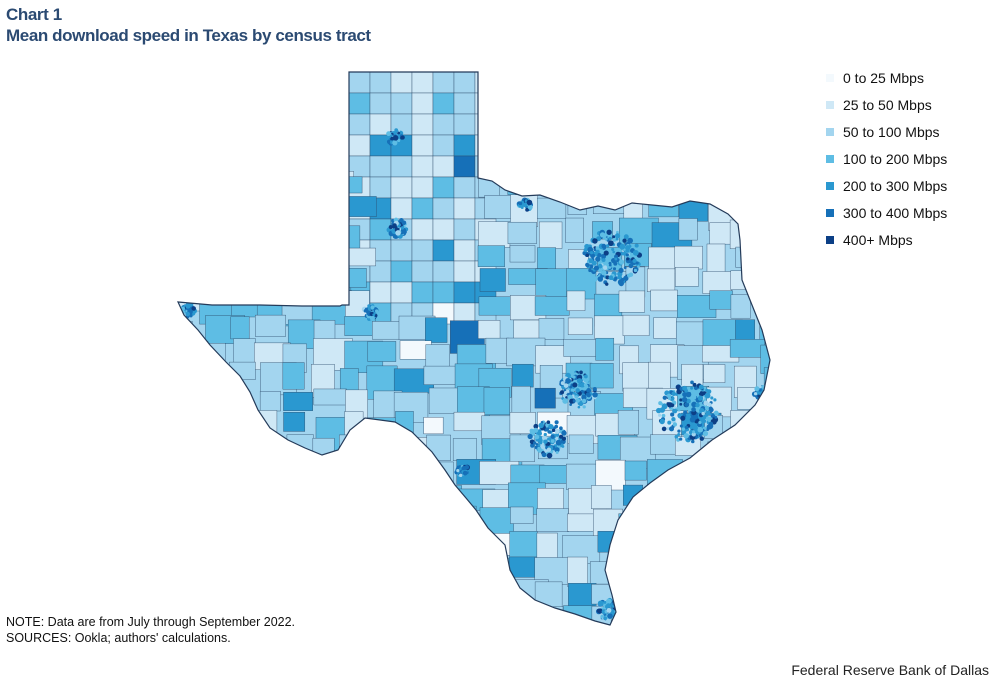 Image resolution: width=997 pixels, height=685 pixels. I want to click on legend-label: 100 to 200 Mbps, so click(895, 158).